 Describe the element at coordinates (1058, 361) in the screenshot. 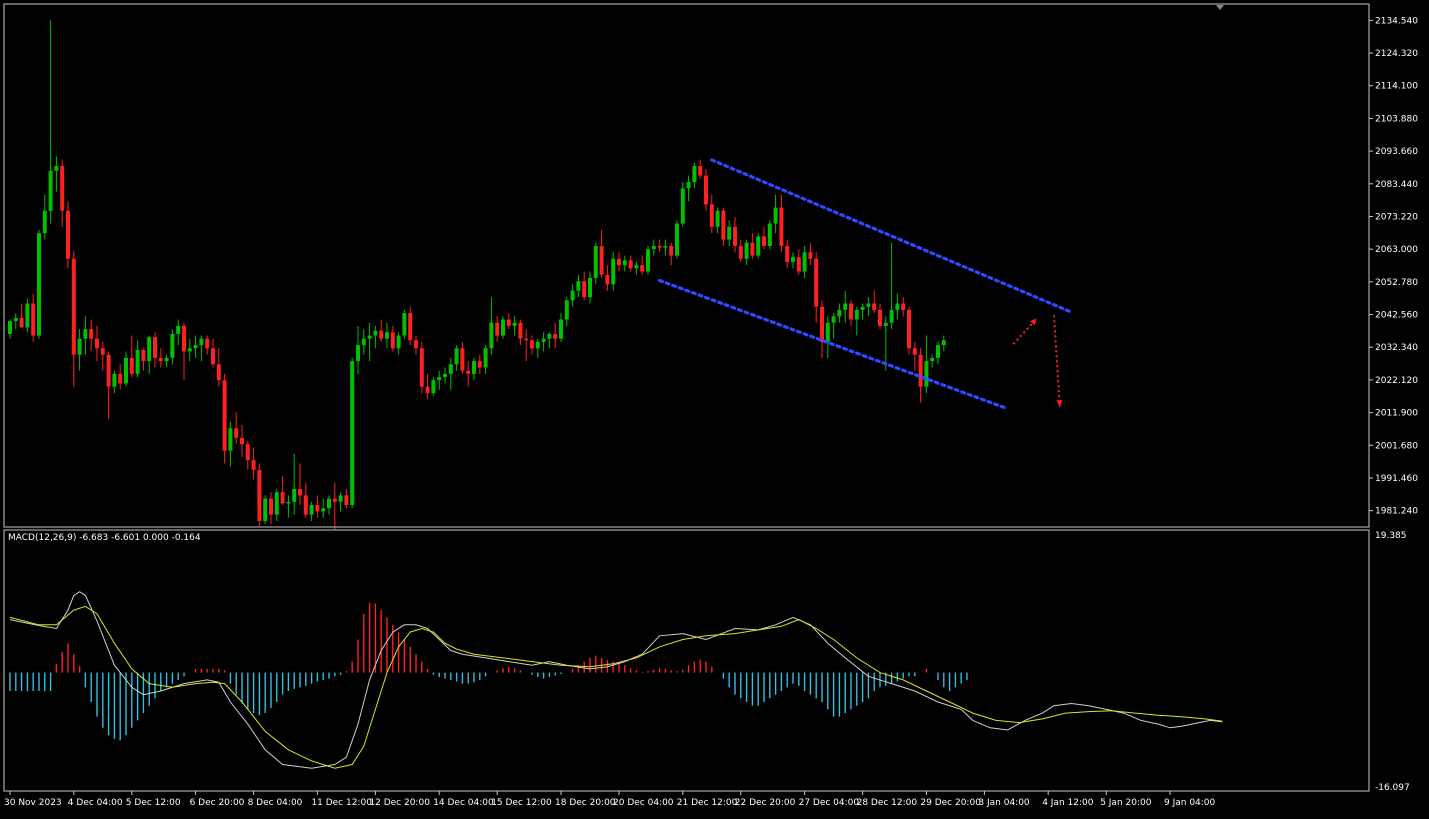

I see `projection-arrow-down-icon` at that location.